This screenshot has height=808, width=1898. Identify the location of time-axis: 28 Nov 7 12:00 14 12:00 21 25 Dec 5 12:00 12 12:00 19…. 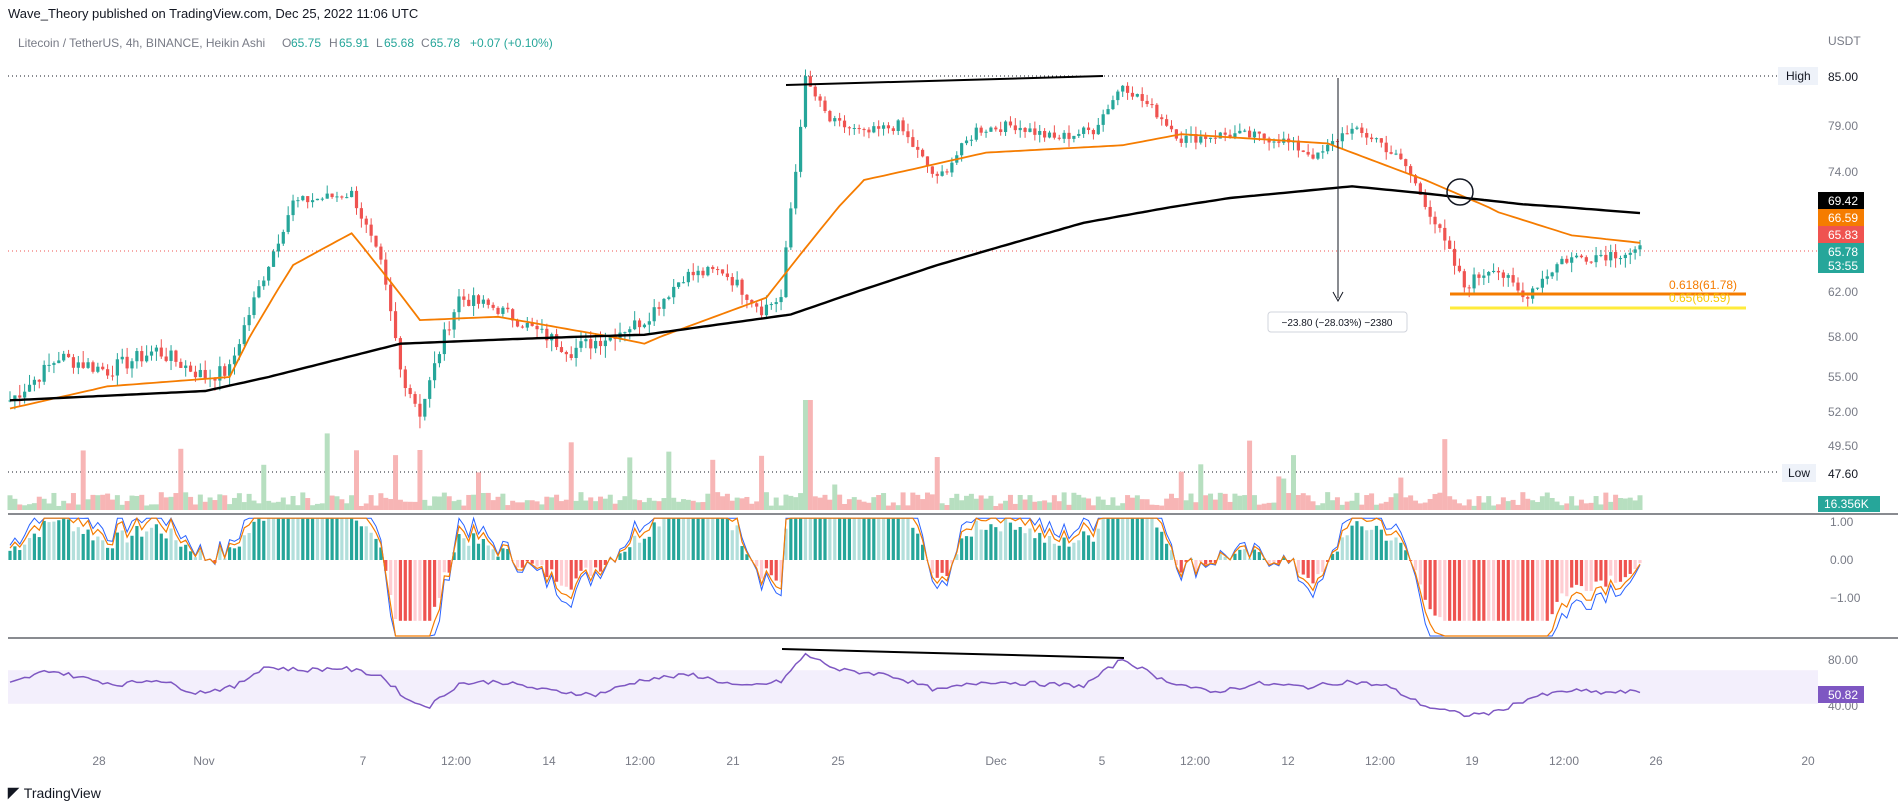
(953, 761).